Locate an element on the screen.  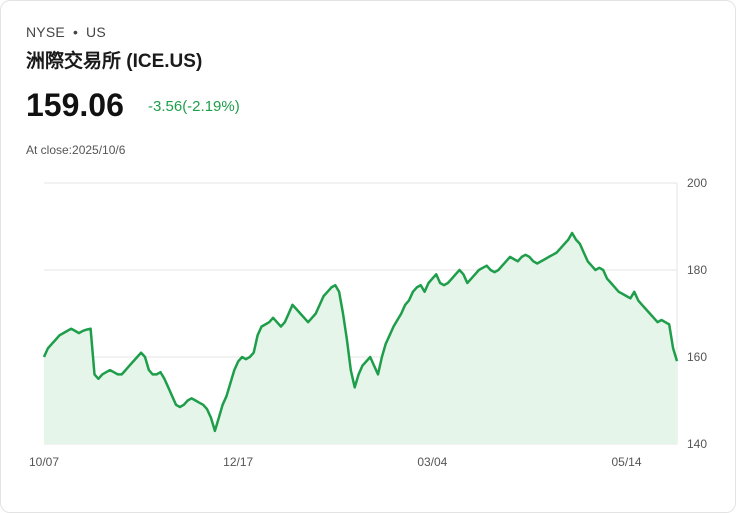
x-tick-label: 10/07 is located at coordinates (44, 462).